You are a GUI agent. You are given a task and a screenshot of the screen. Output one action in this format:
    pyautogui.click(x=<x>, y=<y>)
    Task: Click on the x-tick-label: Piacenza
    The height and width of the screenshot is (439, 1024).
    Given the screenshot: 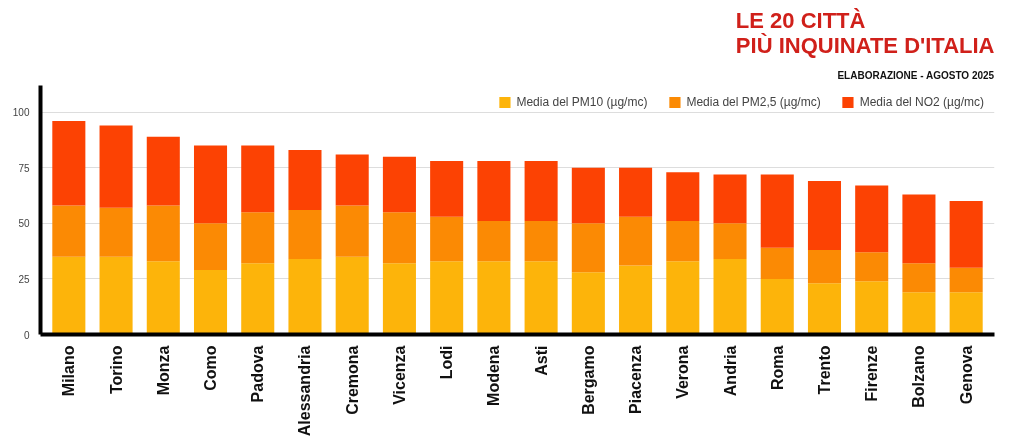 What is the action you would take?
    pyautogui.click(x=636, y=379)
    